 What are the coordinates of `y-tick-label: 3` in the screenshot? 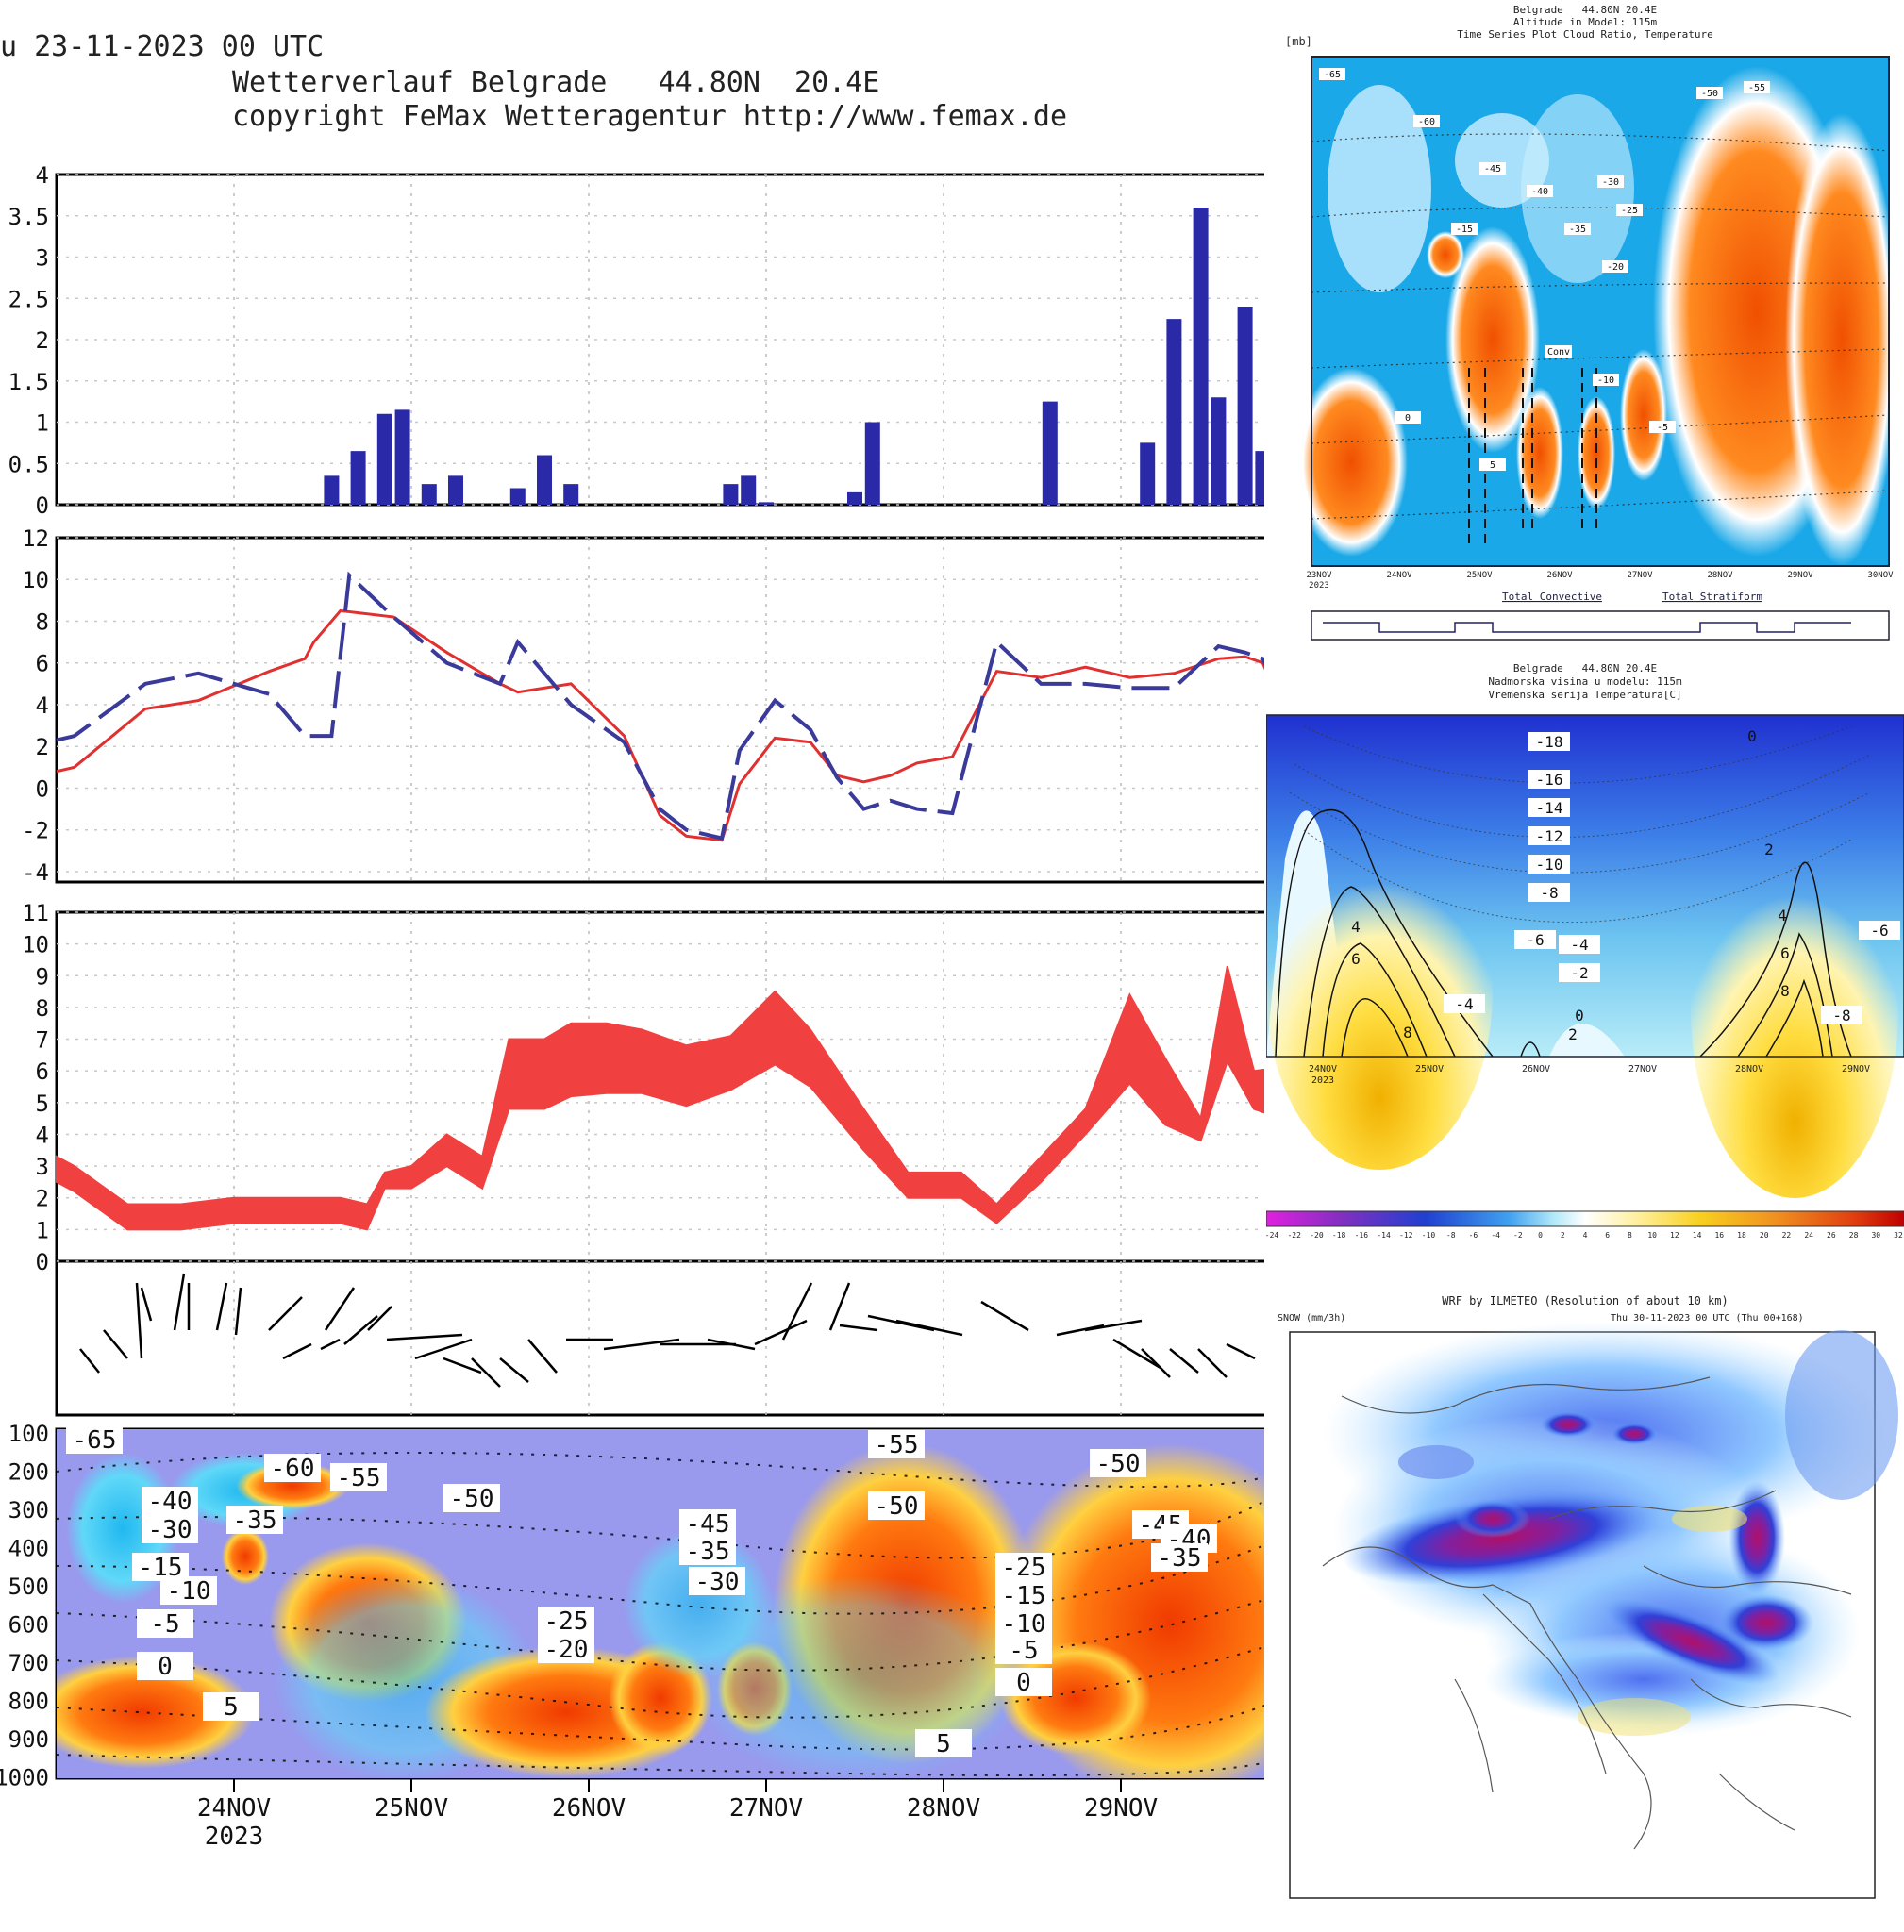 It's located at (42, 258).